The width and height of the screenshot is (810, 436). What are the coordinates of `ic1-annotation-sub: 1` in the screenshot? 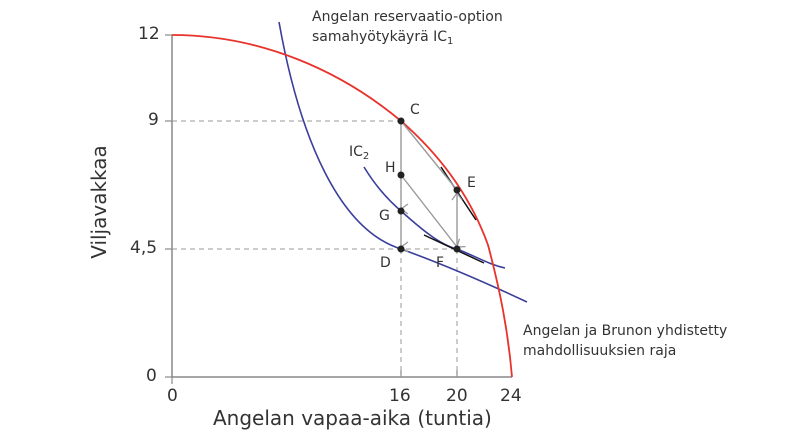 It's located at (450, 41).